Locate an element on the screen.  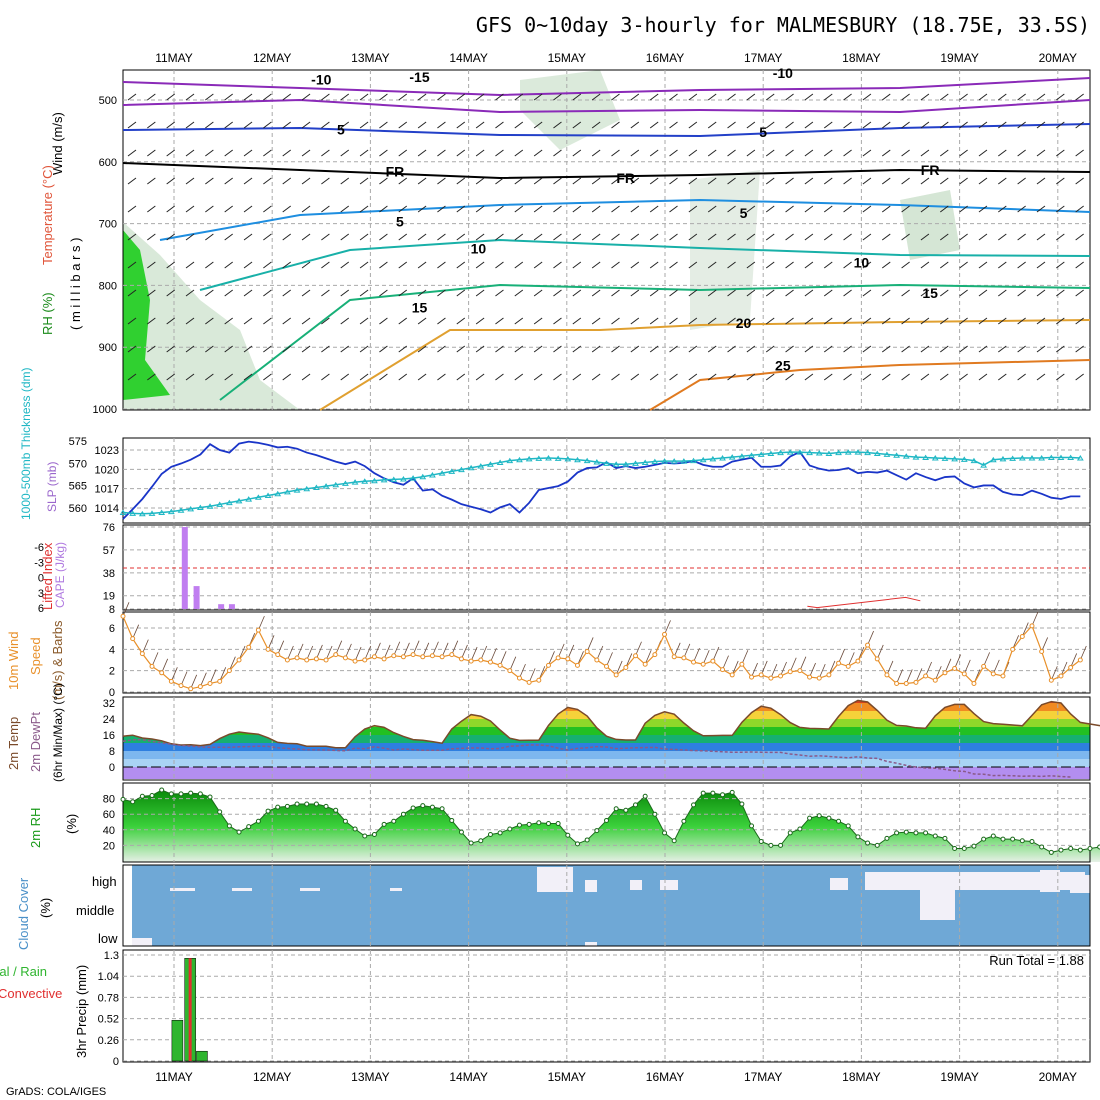
cloud-cell is located at coordinates (669, 885).